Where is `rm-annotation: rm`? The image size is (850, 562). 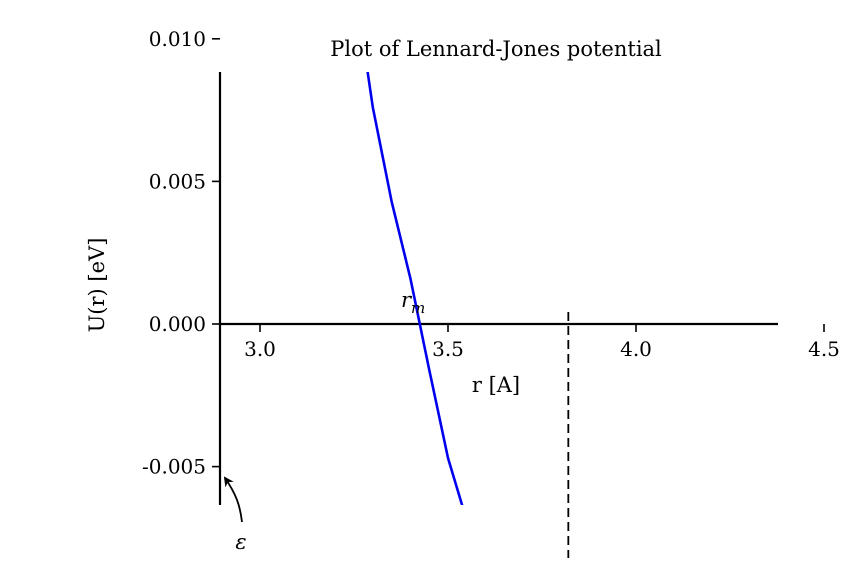 rm-annotation: rm is located at coordinates (413, 302).